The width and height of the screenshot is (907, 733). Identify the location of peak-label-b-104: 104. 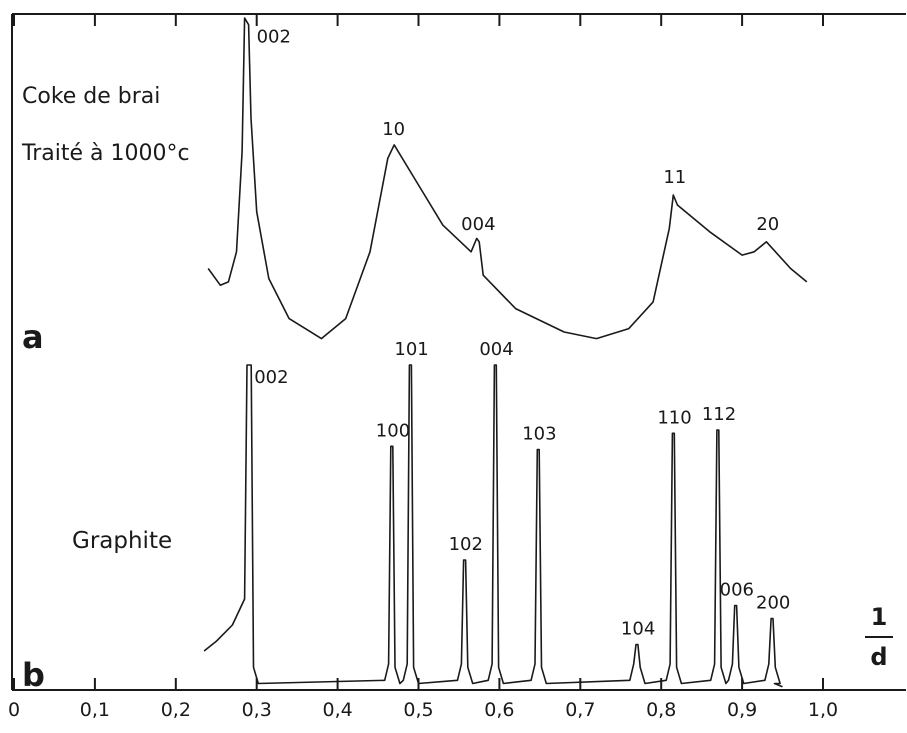
(638, 629).